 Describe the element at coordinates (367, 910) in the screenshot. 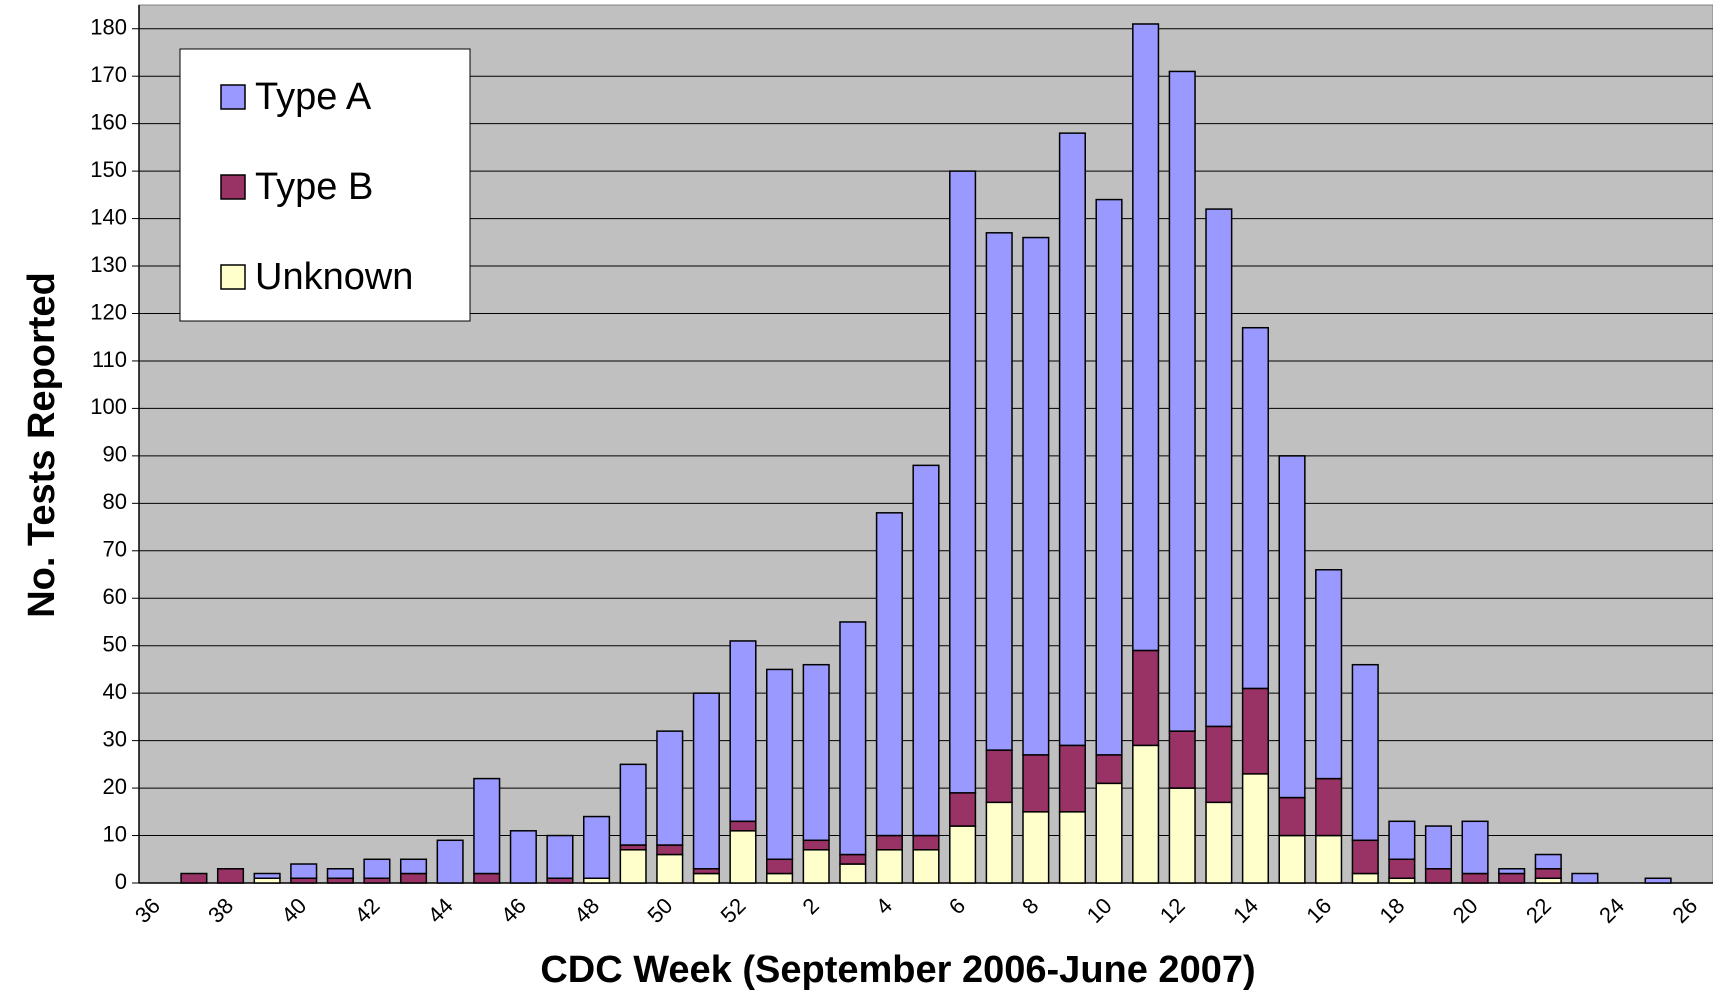

I see `x-tick-label: 42` at that location.